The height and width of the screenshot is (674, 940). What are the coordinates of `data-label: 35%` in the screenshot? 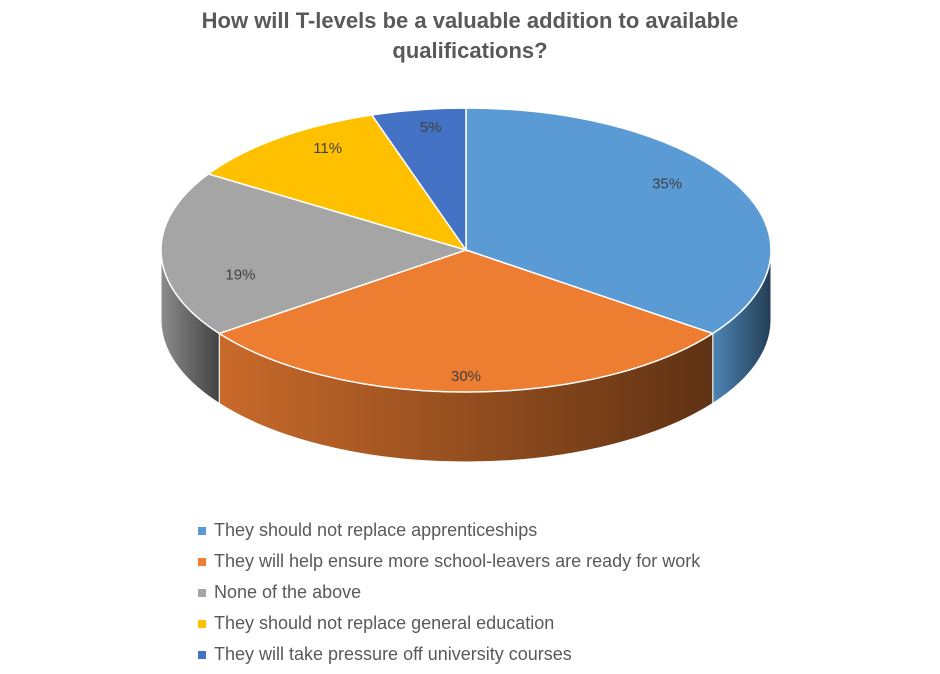 It's located at (667, 183).